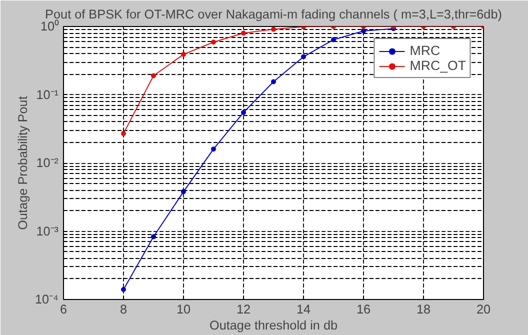 The height and width of the screenshot is (335, 528). I want to click on y-tick-label: 10⁻³, so click(47, 231).